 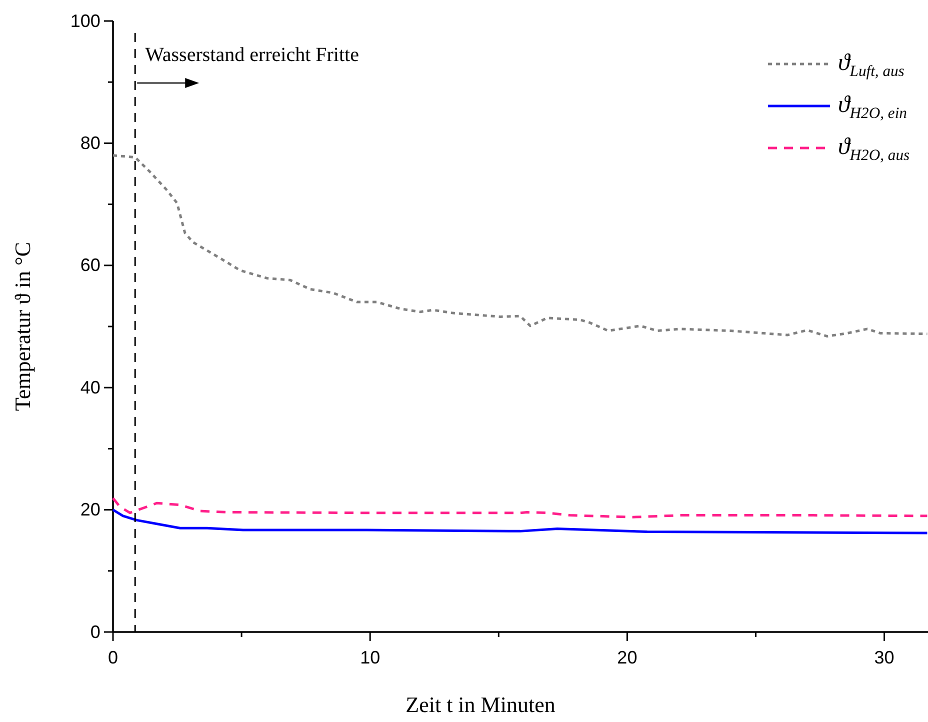 I want to click on y-tick-label: 0, so click(x=95, y=632).